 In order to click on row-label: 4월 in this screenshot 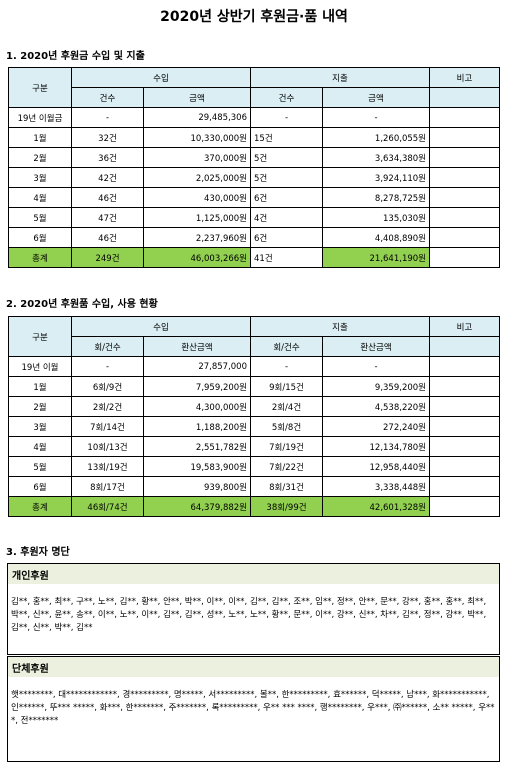, I will do `click(40, 197)`.